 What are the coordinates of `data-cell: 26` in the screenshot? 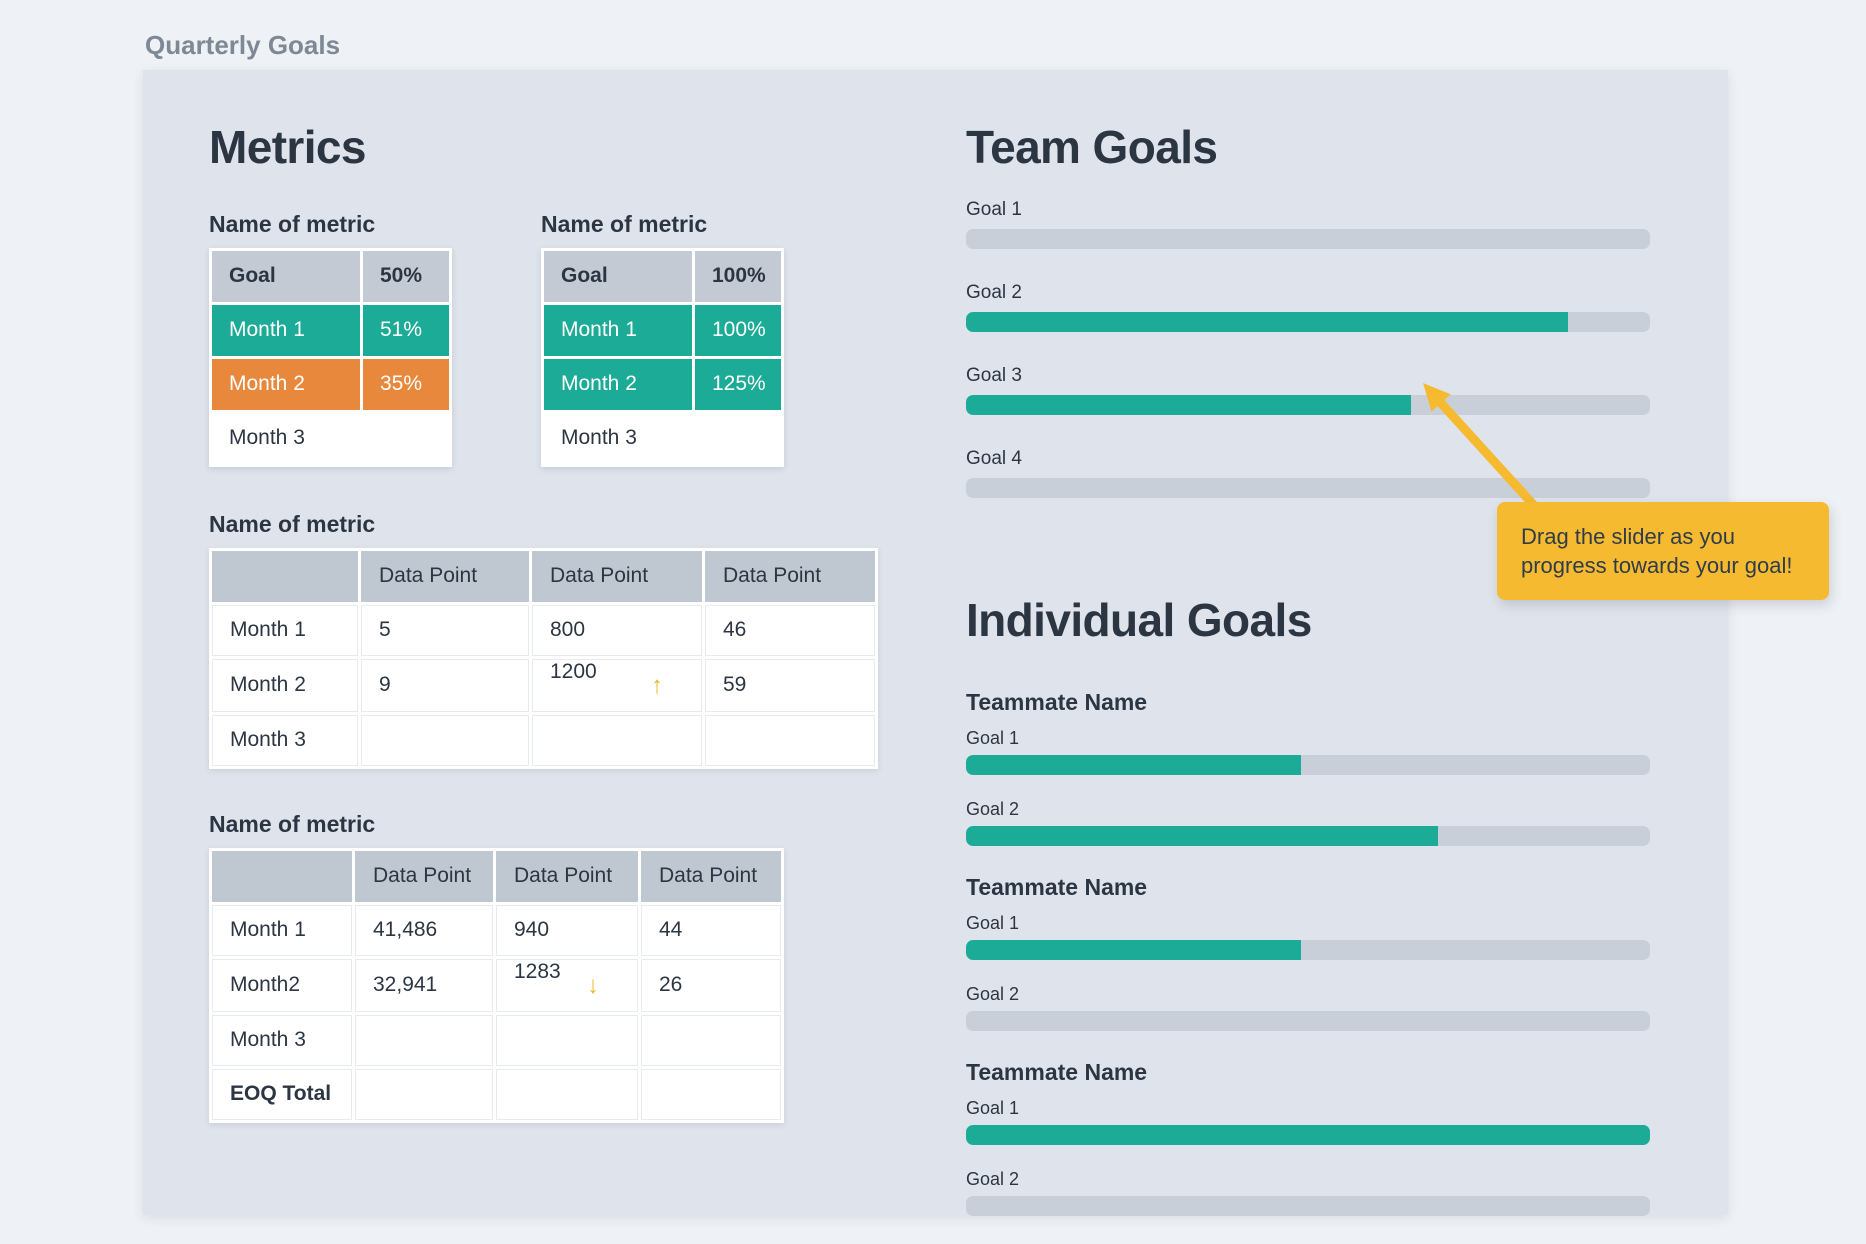 It's located at (711, 985).